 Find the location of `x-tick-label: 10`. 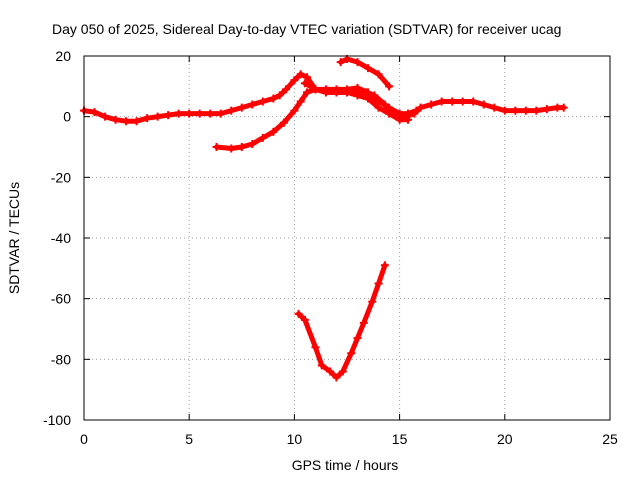

x-tick-label: 10 is located at coordinates (295, 439).